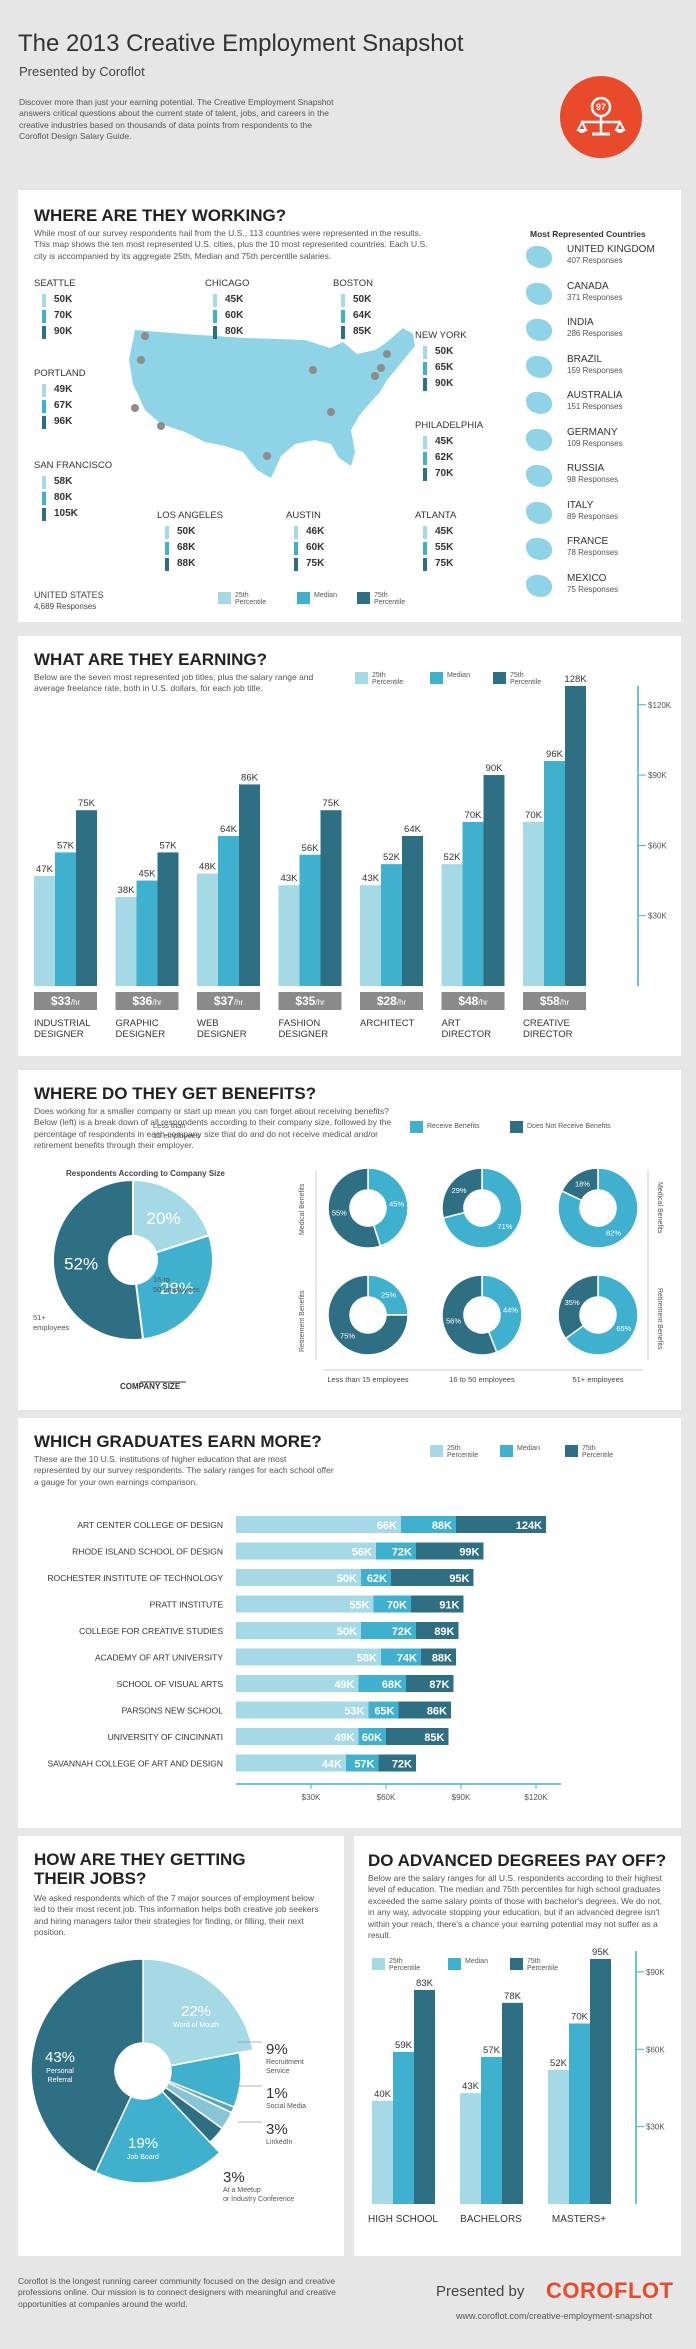 The width and height of the screenshot is (696, 2349). I want to click on earning-bar-label: 48K, so click(208, 867).